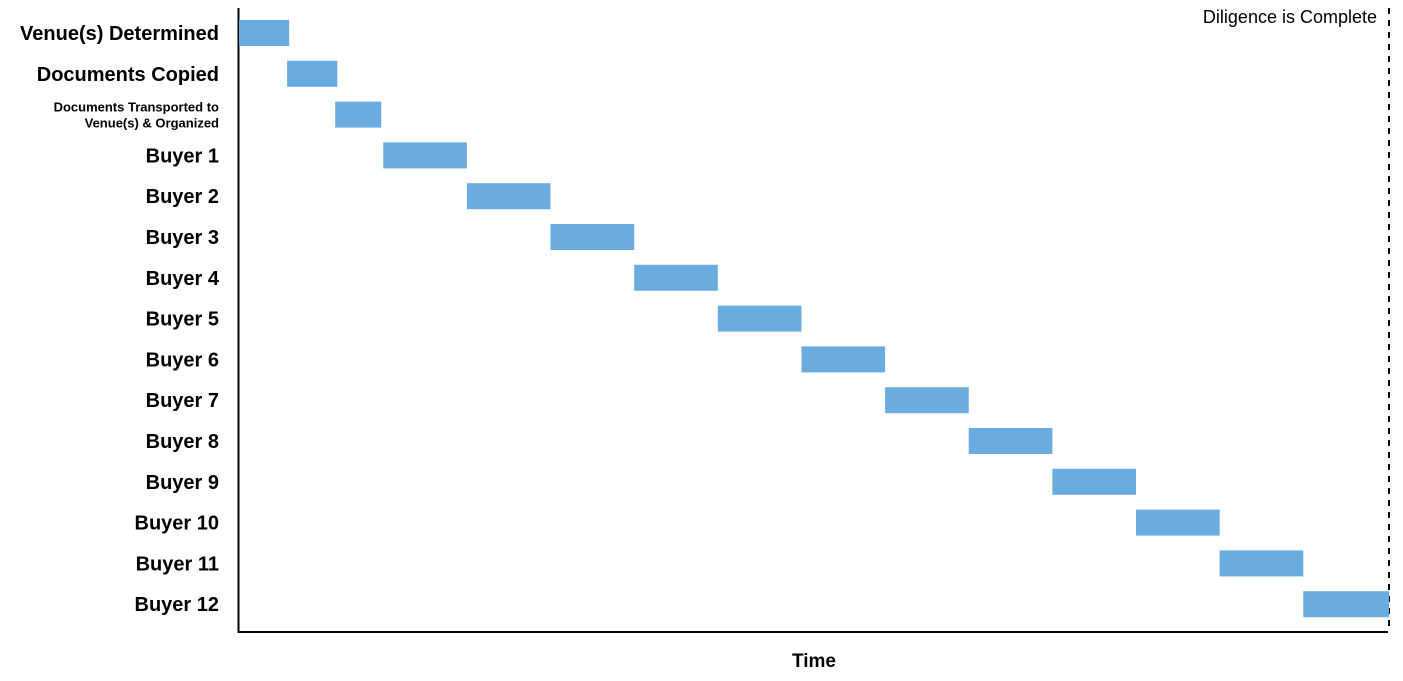  What do you see at coordinates (183, 279) in the screenshot?
I see `task-label-buyer-4: Buyer 4` at bounding box center [183, 279].